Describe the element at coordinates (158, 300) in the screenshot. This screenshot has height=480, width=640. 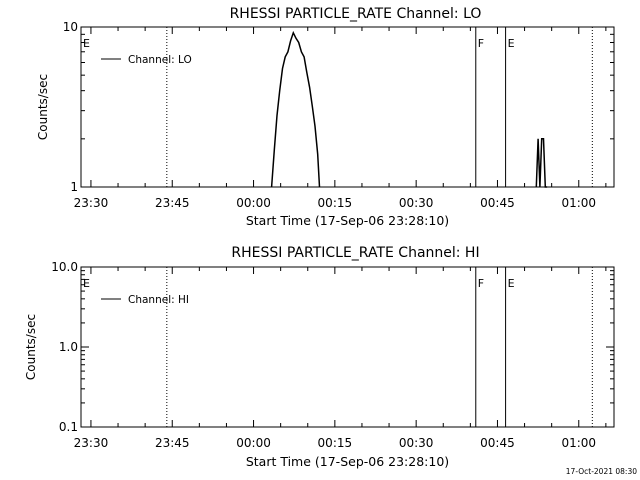
I see `legend-label: Channel: HI` at that location.